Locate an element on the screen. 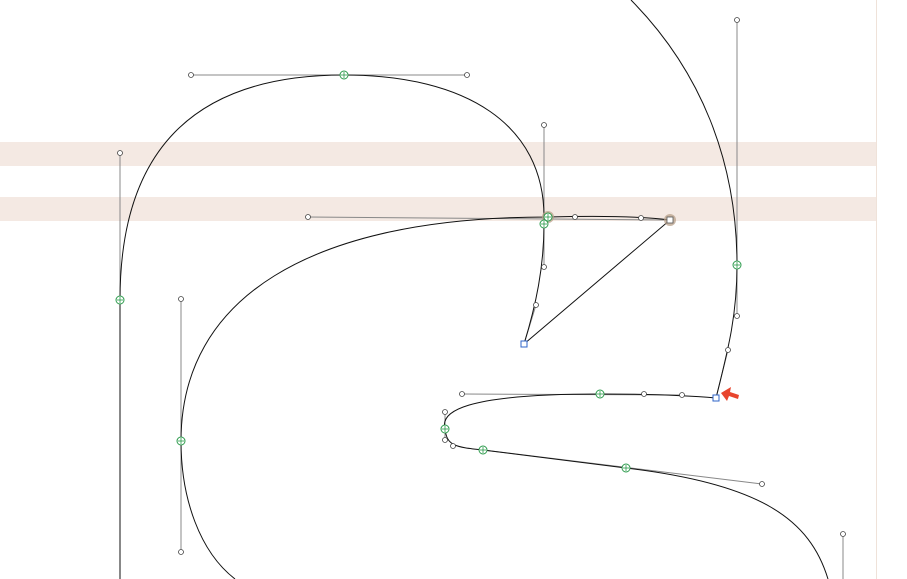  guide-band-upper is located at coordinates (438, 154).